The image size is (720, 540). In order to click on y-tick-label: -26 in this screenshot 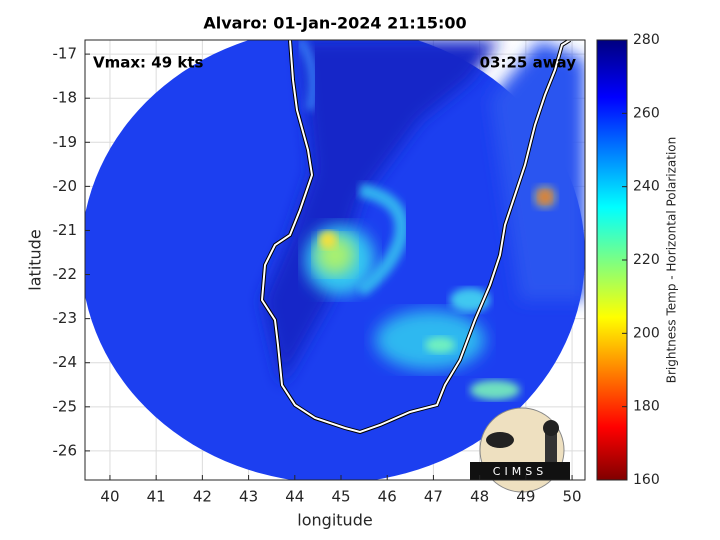, I will do `click(65, 450)`.